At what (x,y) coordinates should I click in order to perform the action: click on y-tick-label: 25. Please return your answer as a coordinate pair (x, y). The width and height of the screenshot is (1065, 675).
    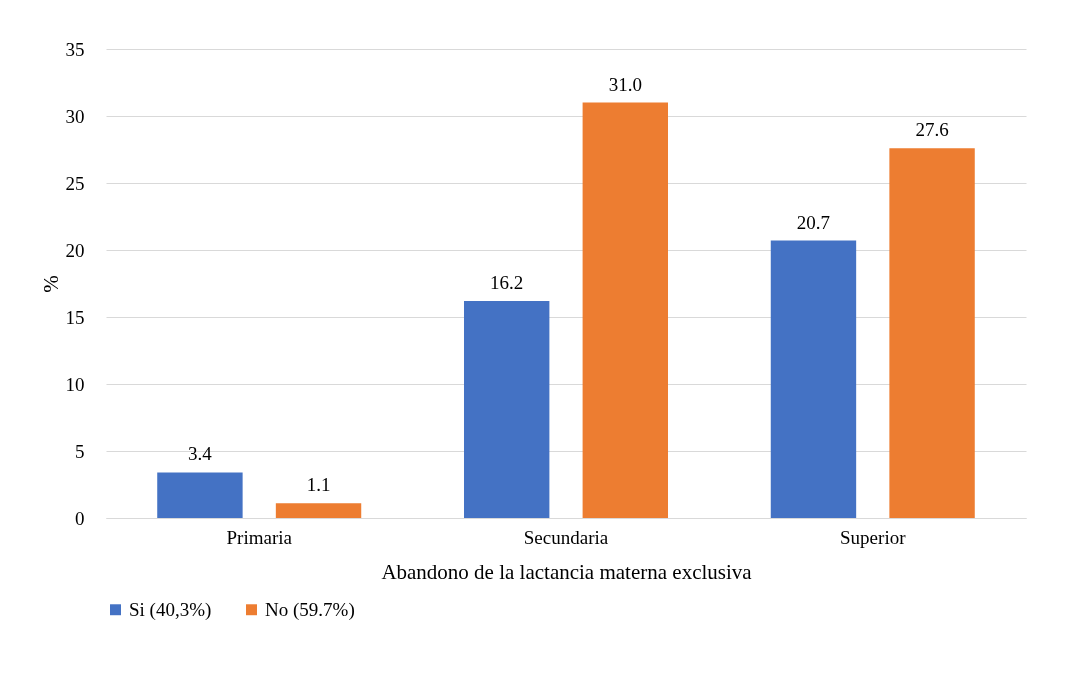
    Looking at the image, I should click on (75, 183).